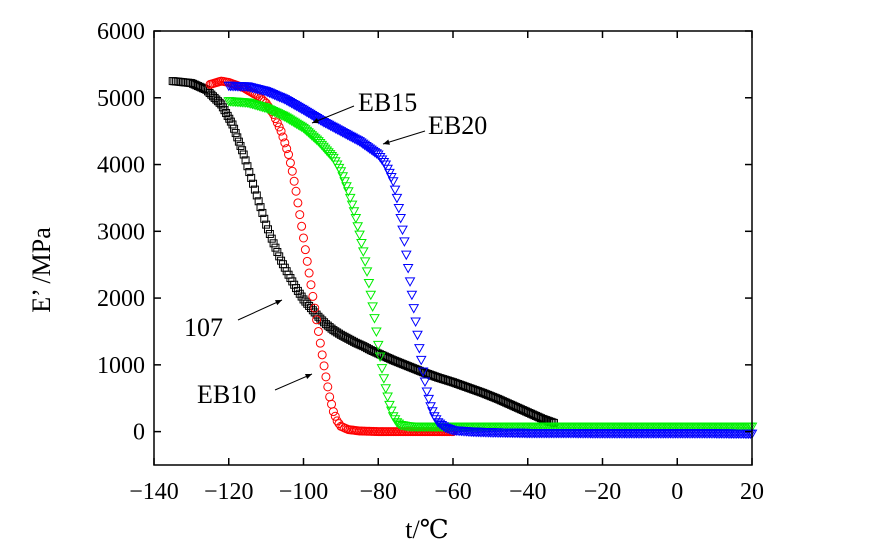 The height and width of the screenshot is (546, 872). What do you see at coordinates (677, 492) in the screenshot?
I see `x-tick-label: 0` at bounding box center [677, 492].